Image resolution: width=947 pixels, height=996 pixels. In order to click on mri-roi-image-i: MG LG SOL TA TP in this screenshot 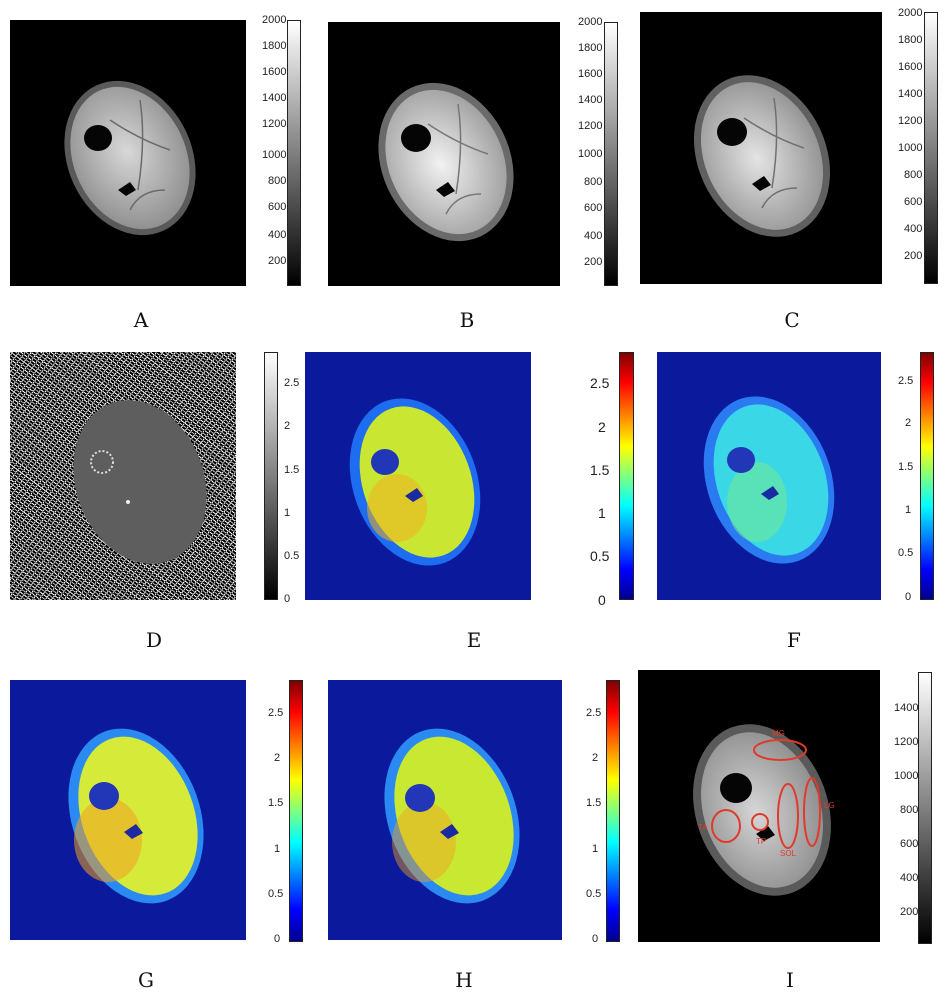, I will do `click(759, 806)`.